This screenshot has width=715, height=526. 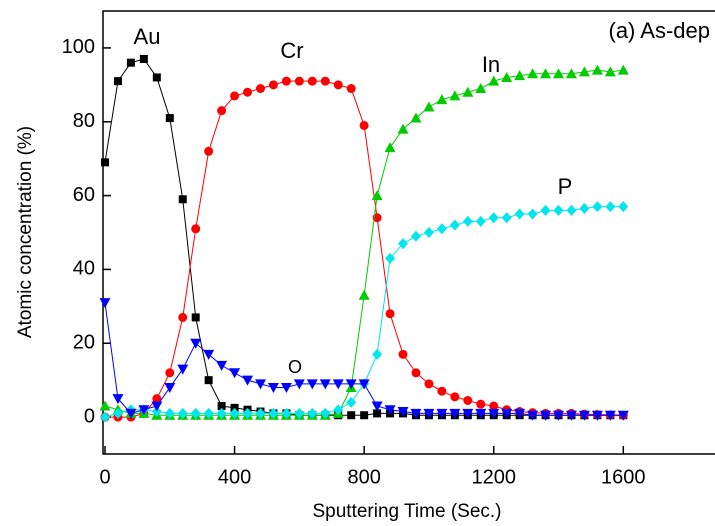 I want to click on annotation: P, so click(x=565, y=186).